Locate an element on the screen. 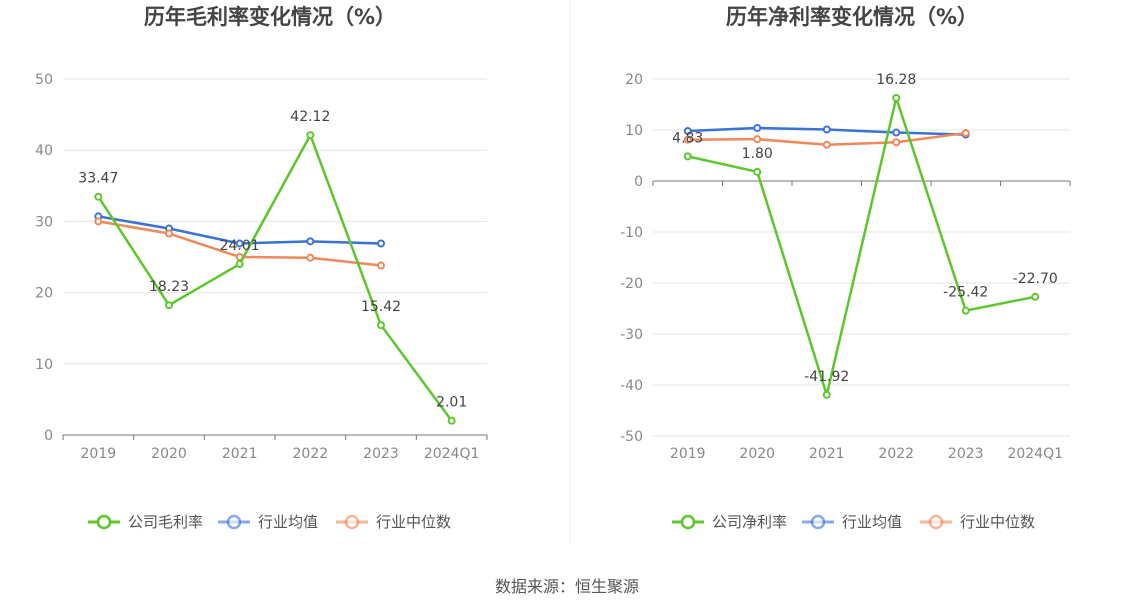 The width and height of the screenshot is (1134, 612). y-tick-label: -50 is located at coordinates (631, 437).